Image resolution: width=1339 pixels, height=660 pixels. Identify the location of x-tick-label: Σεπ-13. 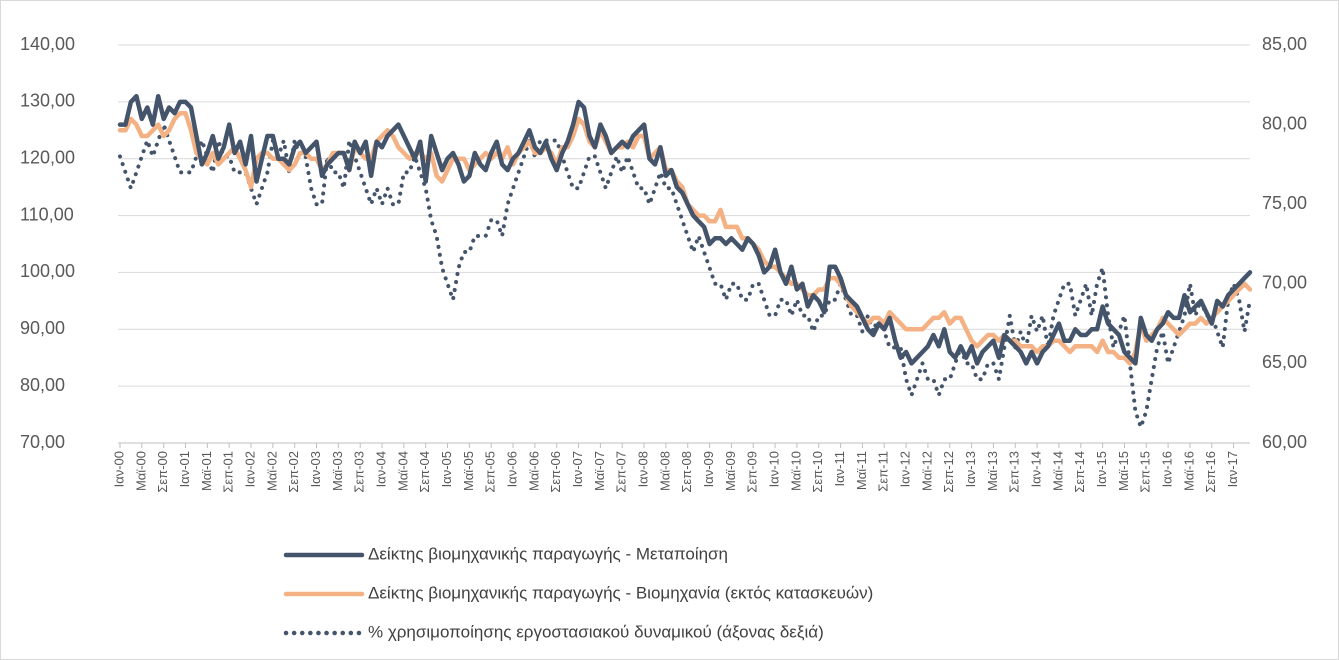
(1014, 472).